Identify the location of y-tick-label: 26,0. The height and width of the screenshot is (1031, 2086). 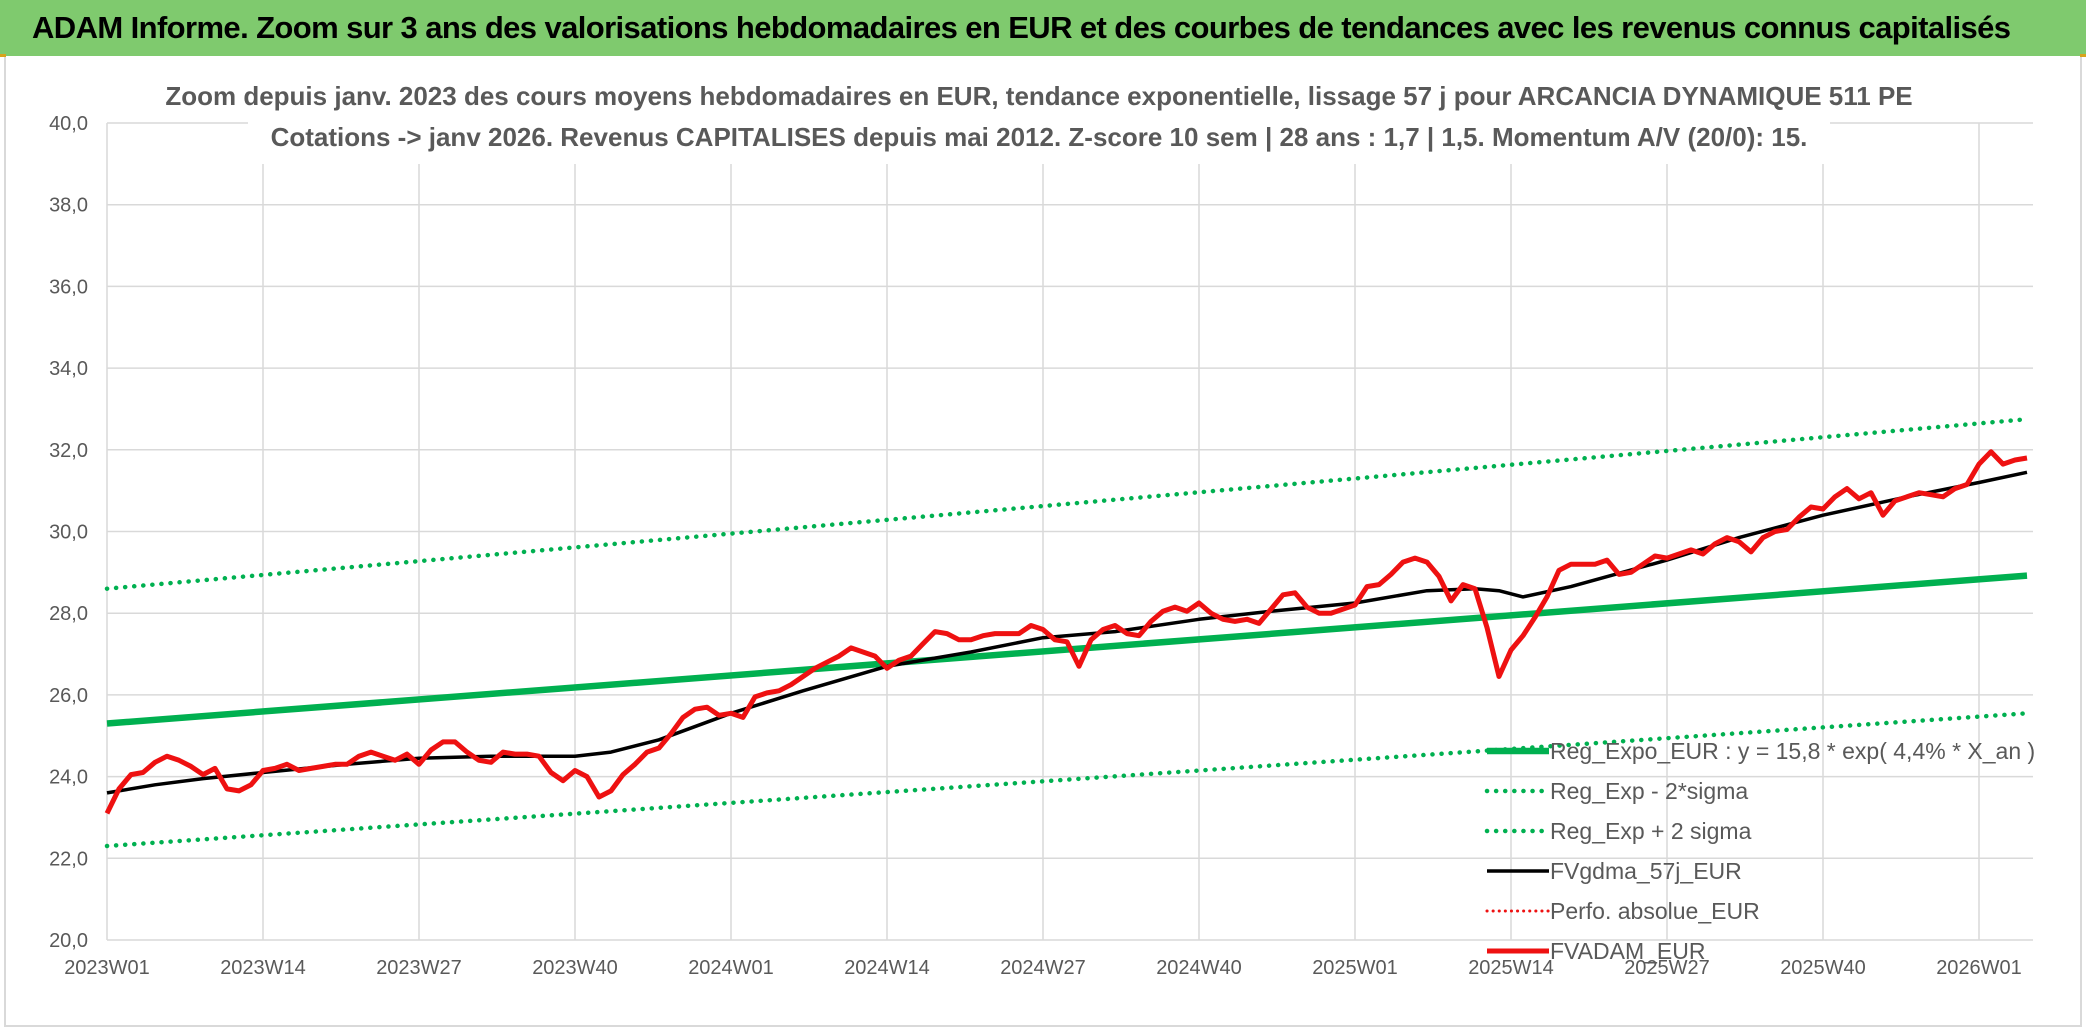
(68, 696).